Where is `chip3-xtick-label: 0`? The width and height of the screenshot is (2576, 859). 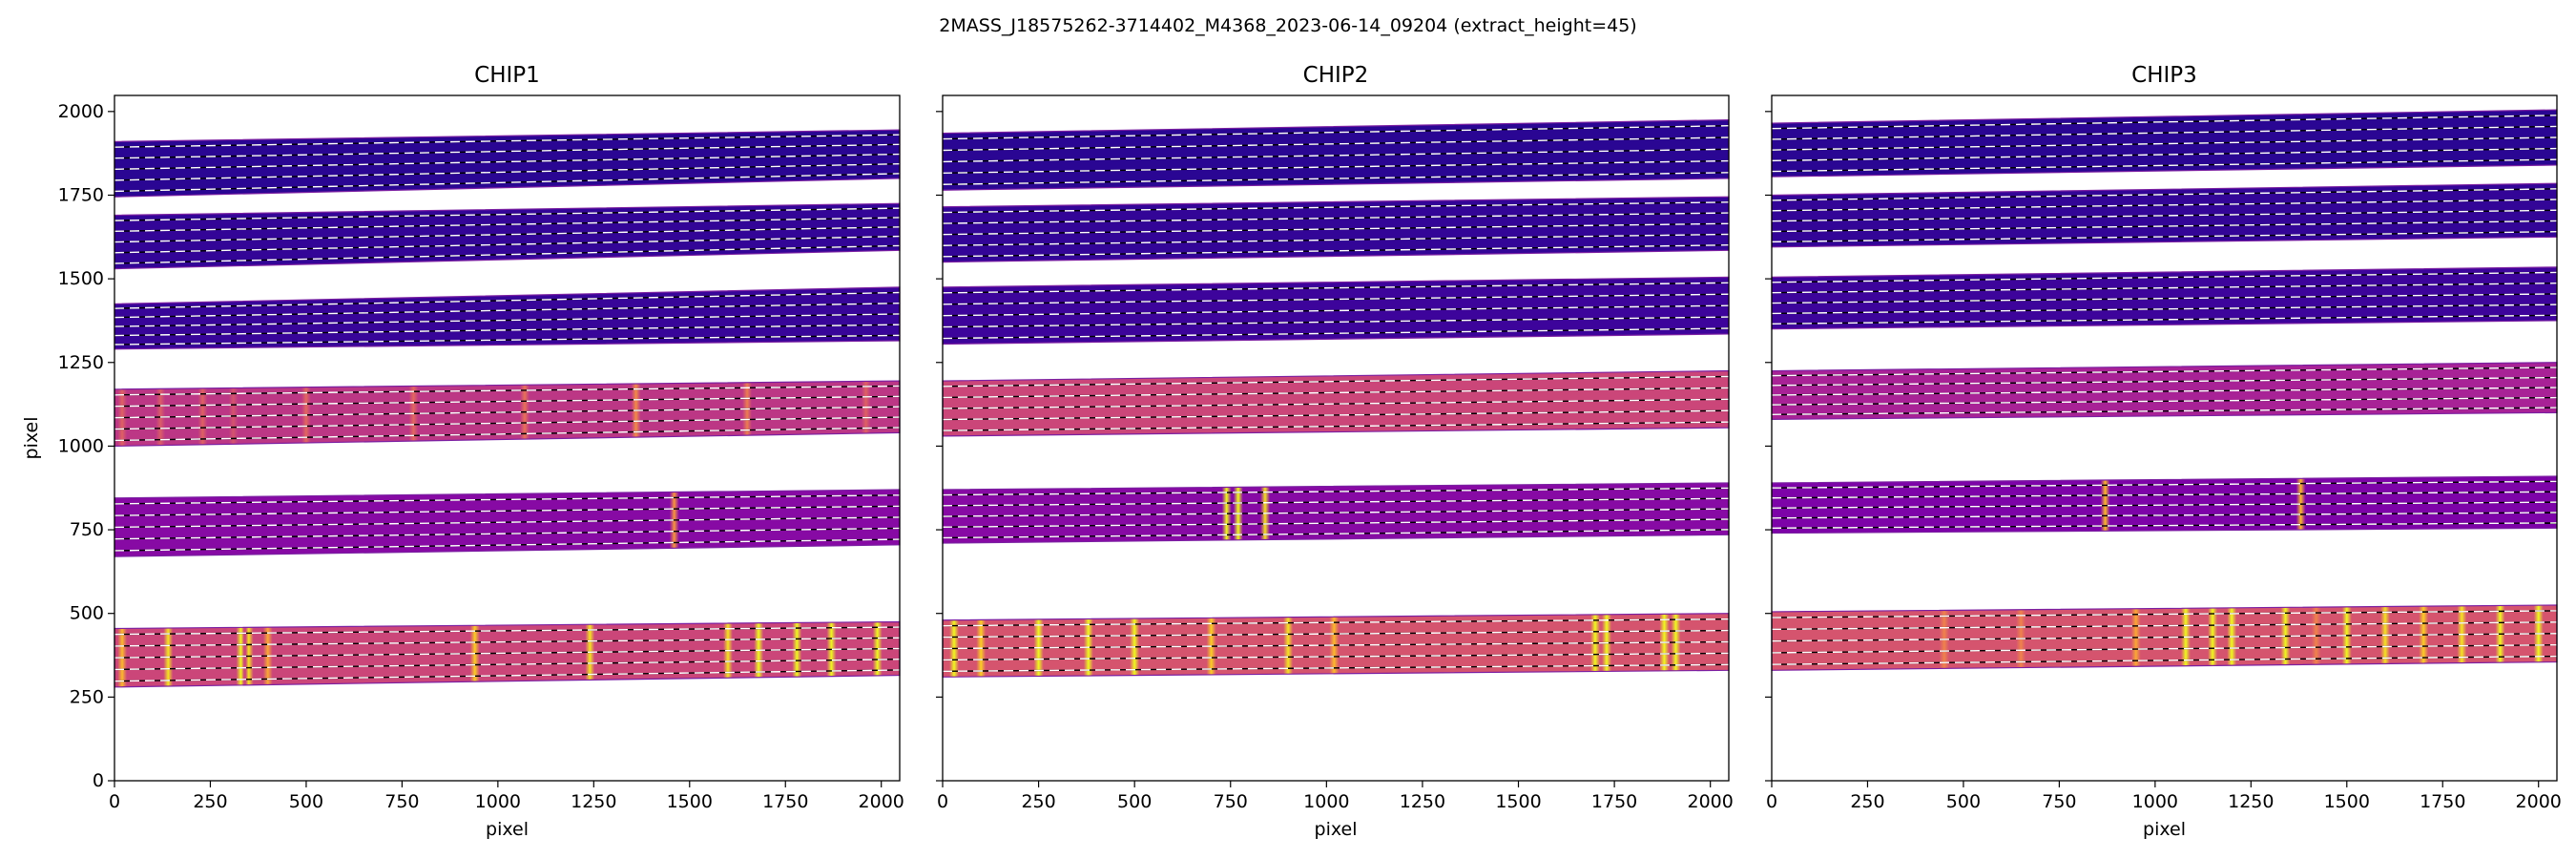 chip3-xtick-label: 0 is located at coordinates (1771, 801).